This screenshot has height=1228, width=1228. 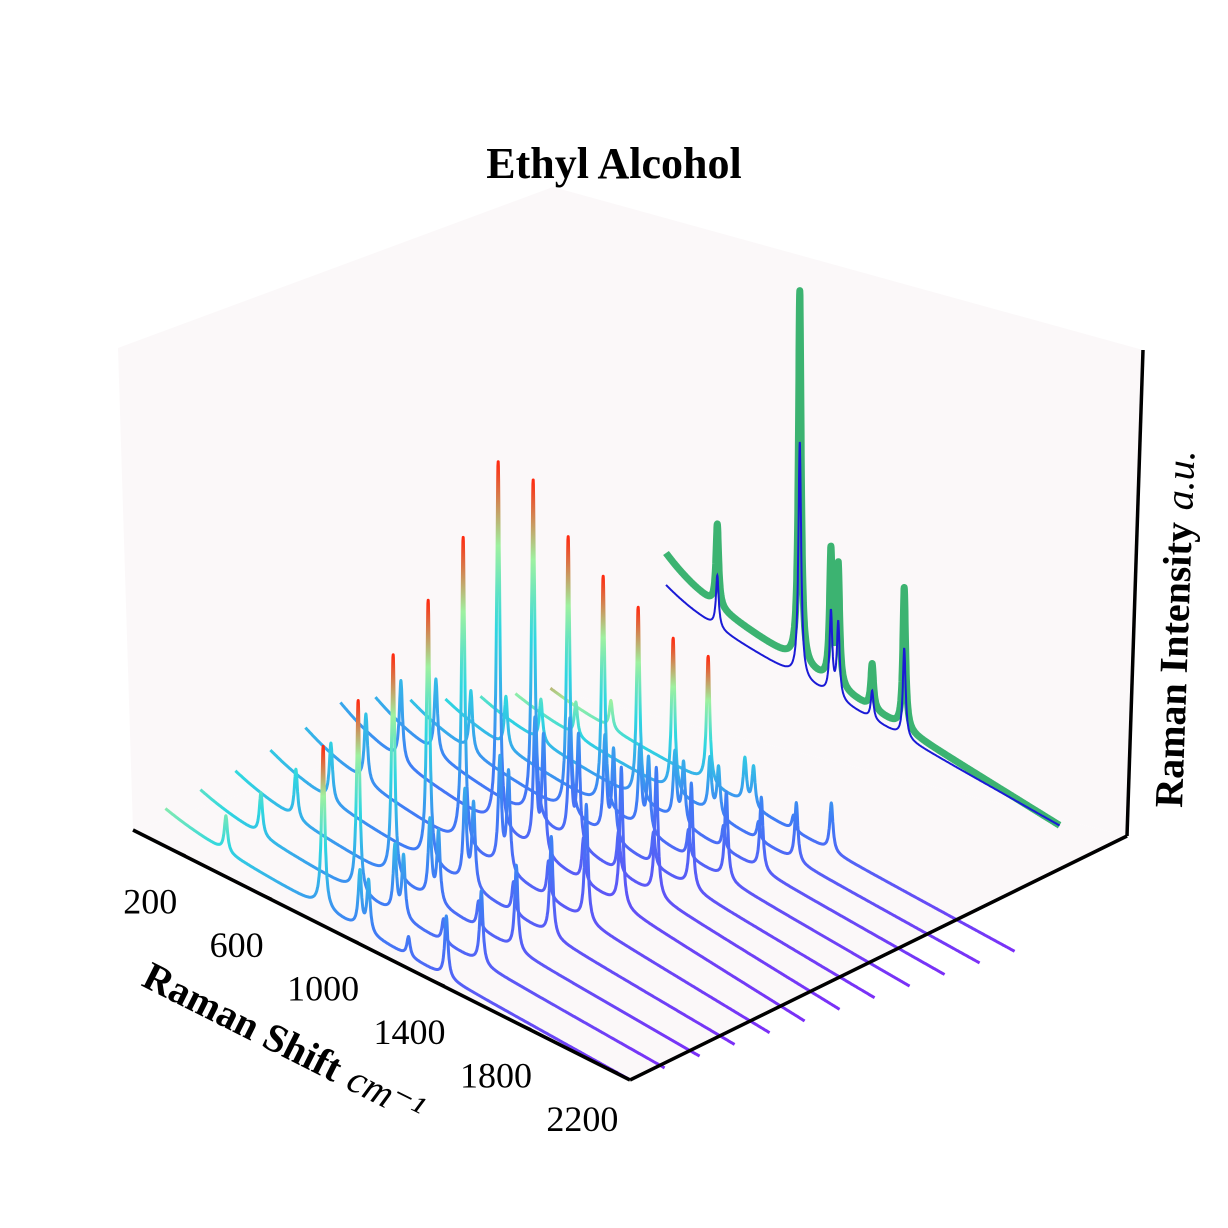 What do you see at coordinates (1173, 664) in the screenshot?
I see `z-axis-label: Raman Intensity` at bounding box center [1173, 664].